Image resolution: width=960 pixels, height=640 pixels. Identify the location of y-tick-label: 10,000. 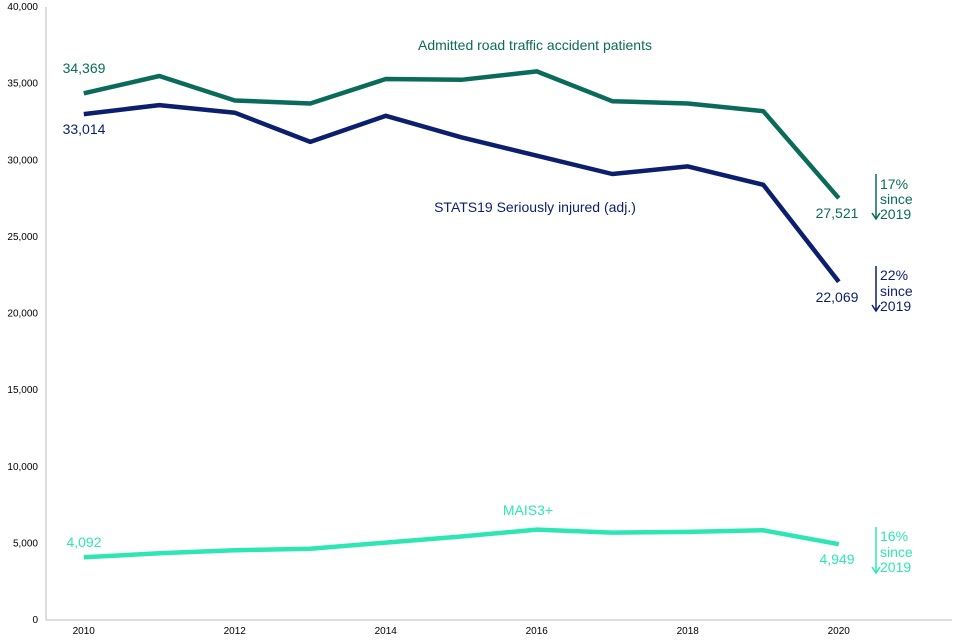
(22, 467).